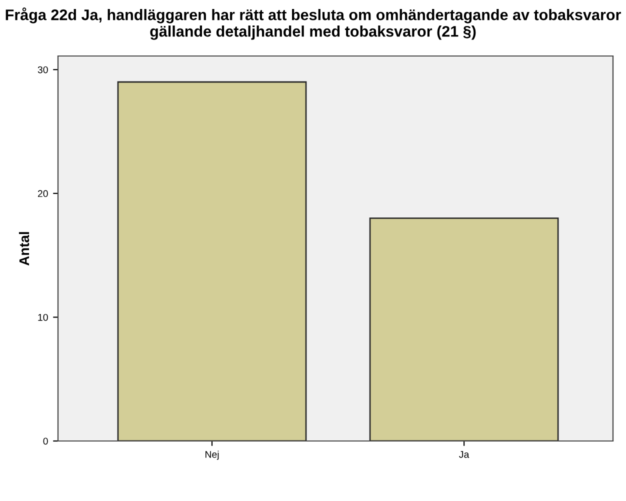 This screenshot has width=626, height=501. Describe the element at coordinates (43, 317) in the screenshot. I see `y-tick-label: 10` at that location.